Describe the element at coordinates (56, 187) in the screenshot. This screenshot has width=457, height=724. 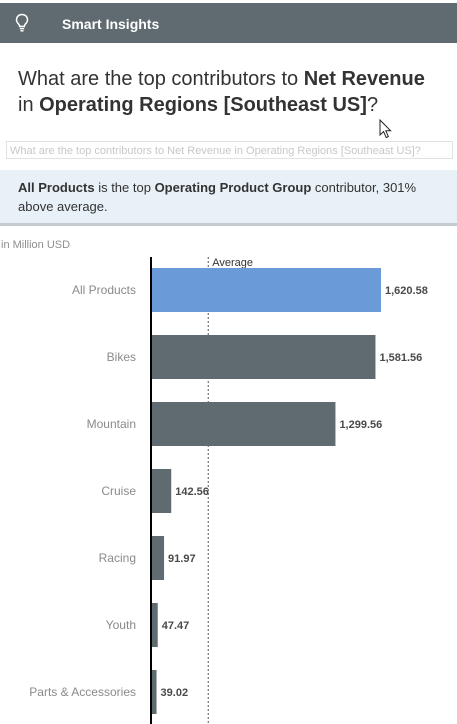
I see `summary-top-member: All Products` at that location.